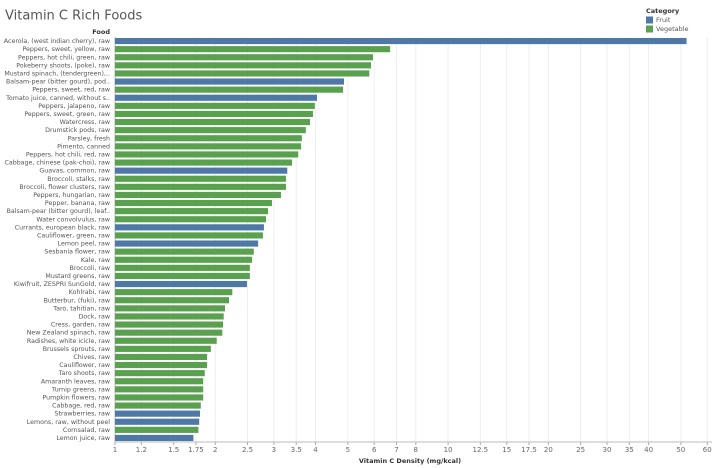 The width and height of the screenshot is (720, 468). I want to click on row-label: Turnip greens, raw, so click(80, 389).